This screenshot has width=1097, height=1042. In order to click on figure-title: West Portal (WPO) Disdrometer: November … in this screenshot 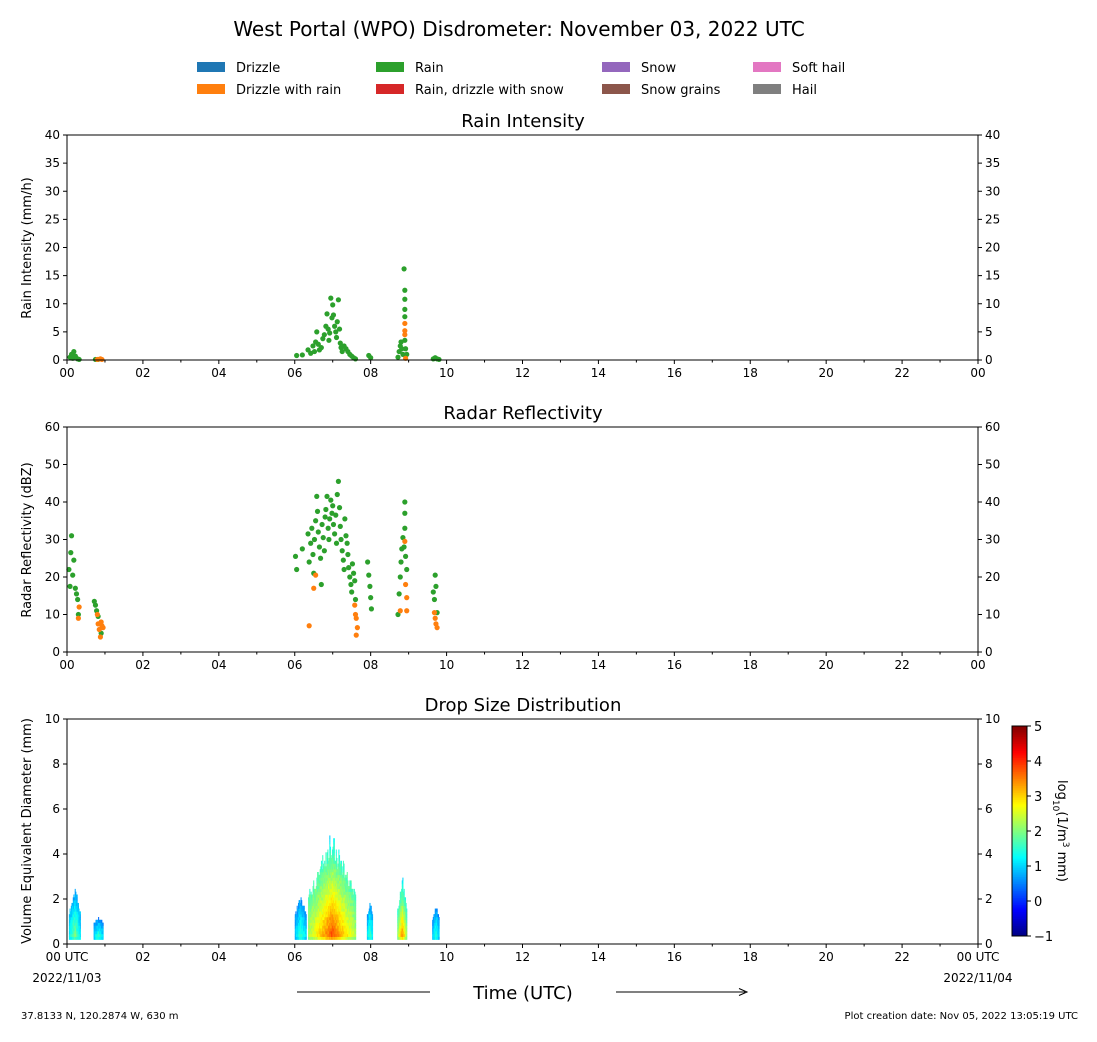, I will do `click(518, 29)`.